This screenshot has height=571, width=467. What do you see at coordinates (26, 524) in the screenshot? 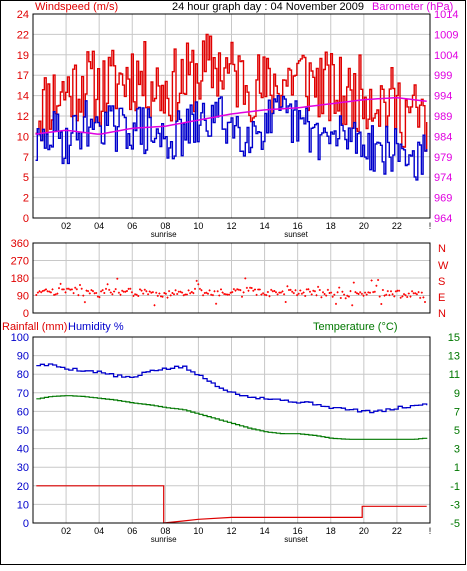
I see `humidity-tick-label: 0` at bounding box center [26, 524].